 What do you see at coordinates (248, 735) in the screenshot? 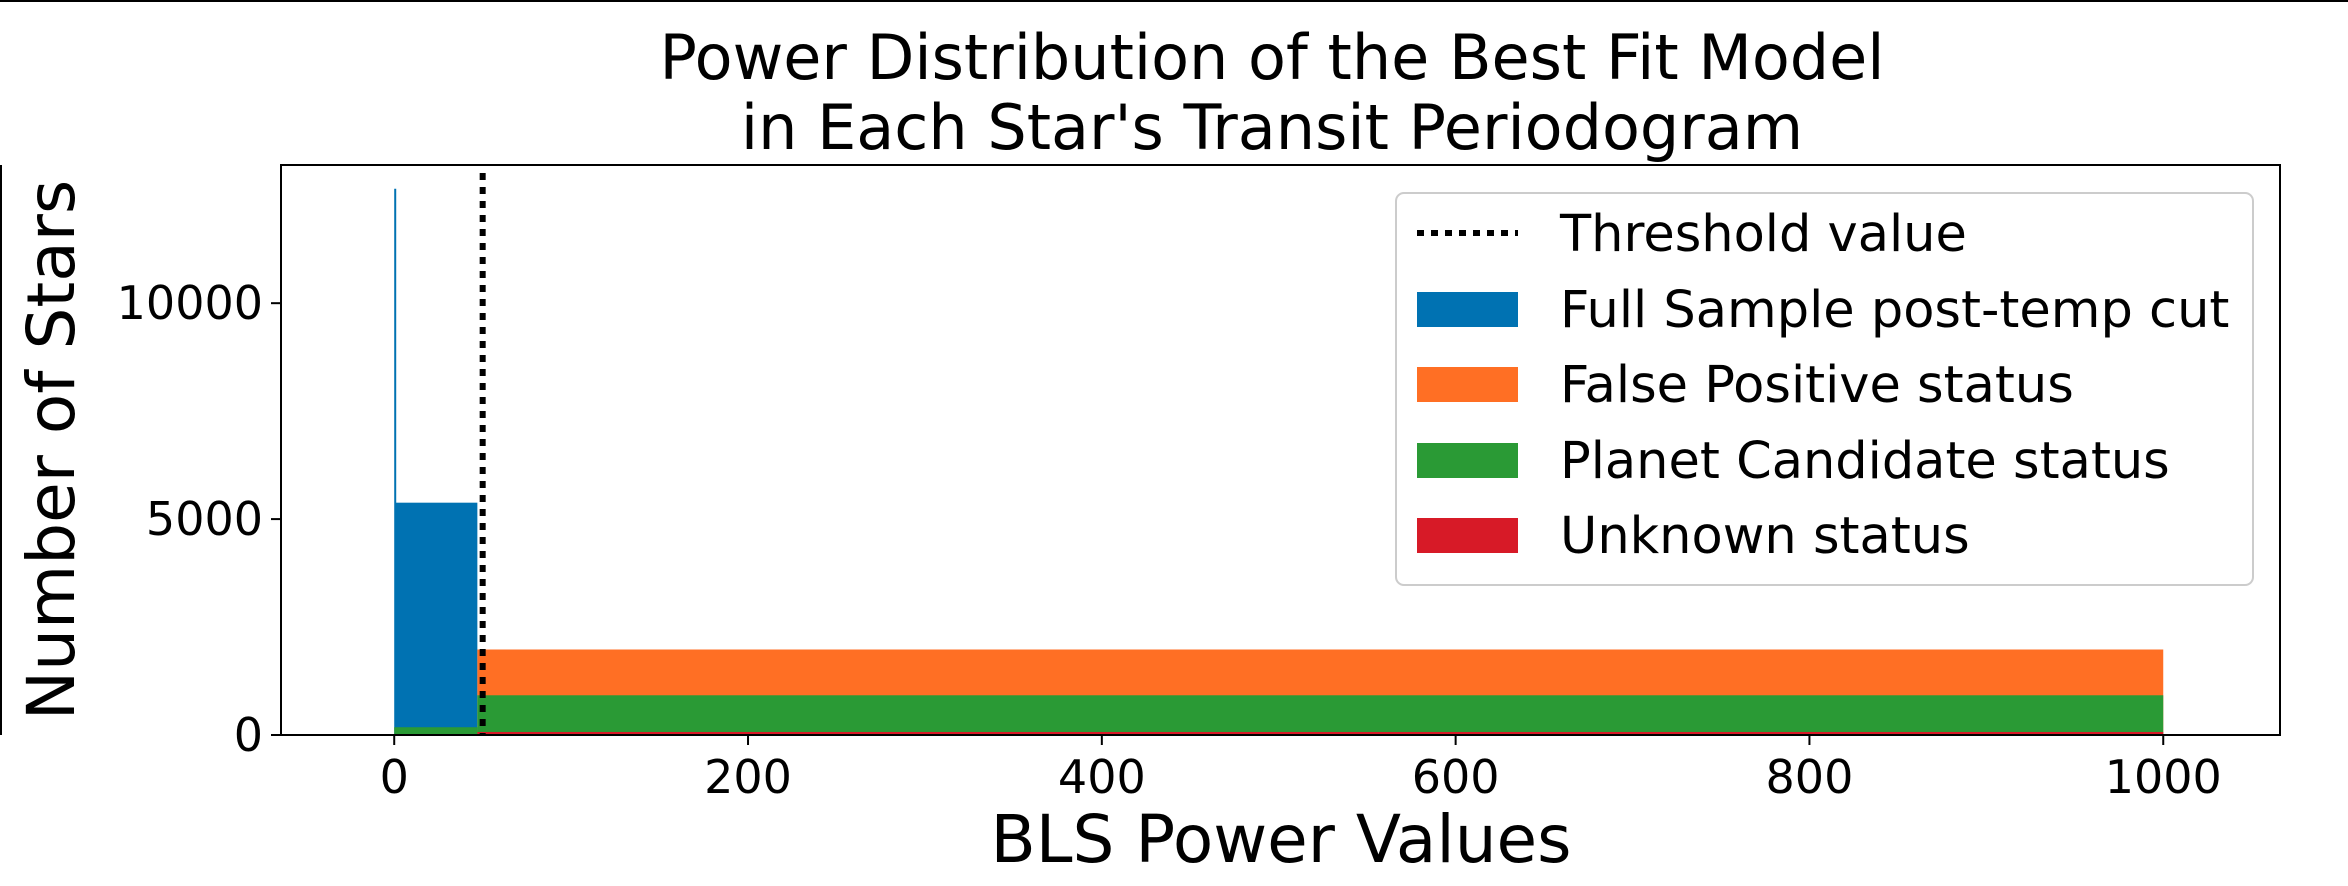
I see `y-tick-label-0: 0` at bounding box center [248, 735].